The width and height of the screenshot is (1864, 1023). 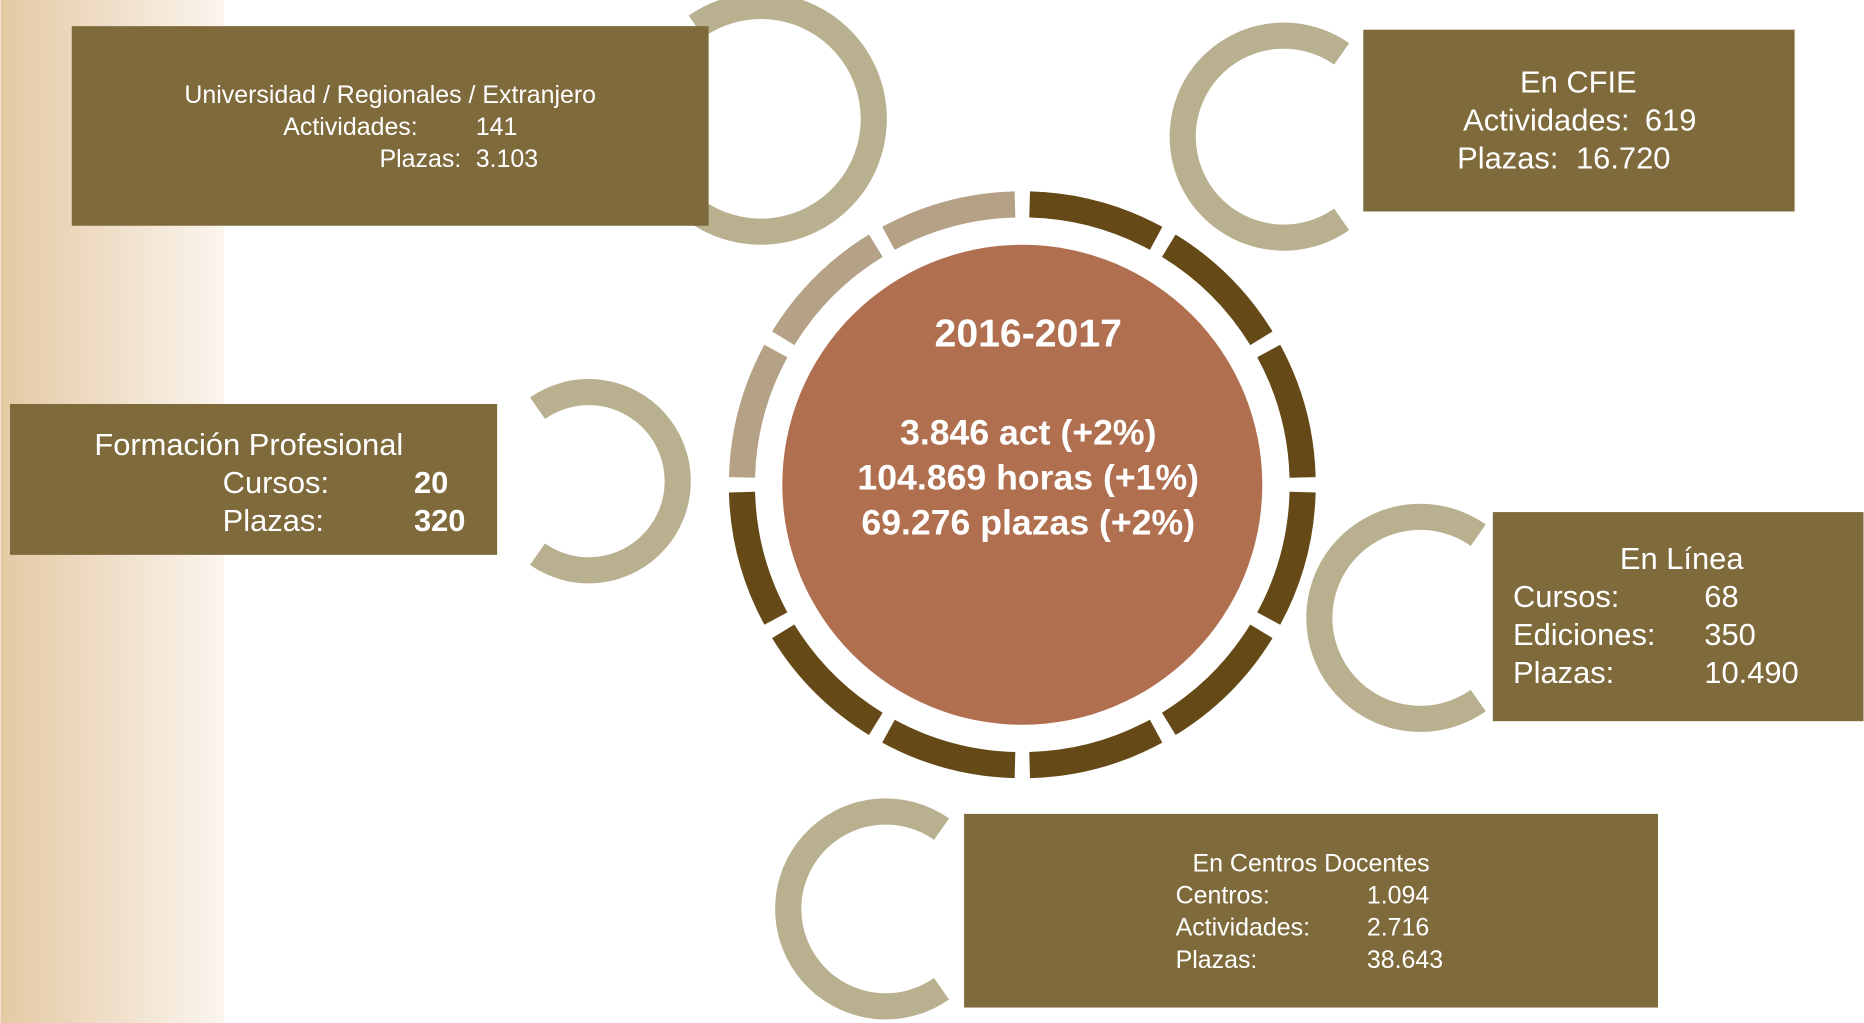 What do you see at coordinates (1405, 960) in the screenshot?
I see `row-value: 38.643` at bounding box center [1405, 960].